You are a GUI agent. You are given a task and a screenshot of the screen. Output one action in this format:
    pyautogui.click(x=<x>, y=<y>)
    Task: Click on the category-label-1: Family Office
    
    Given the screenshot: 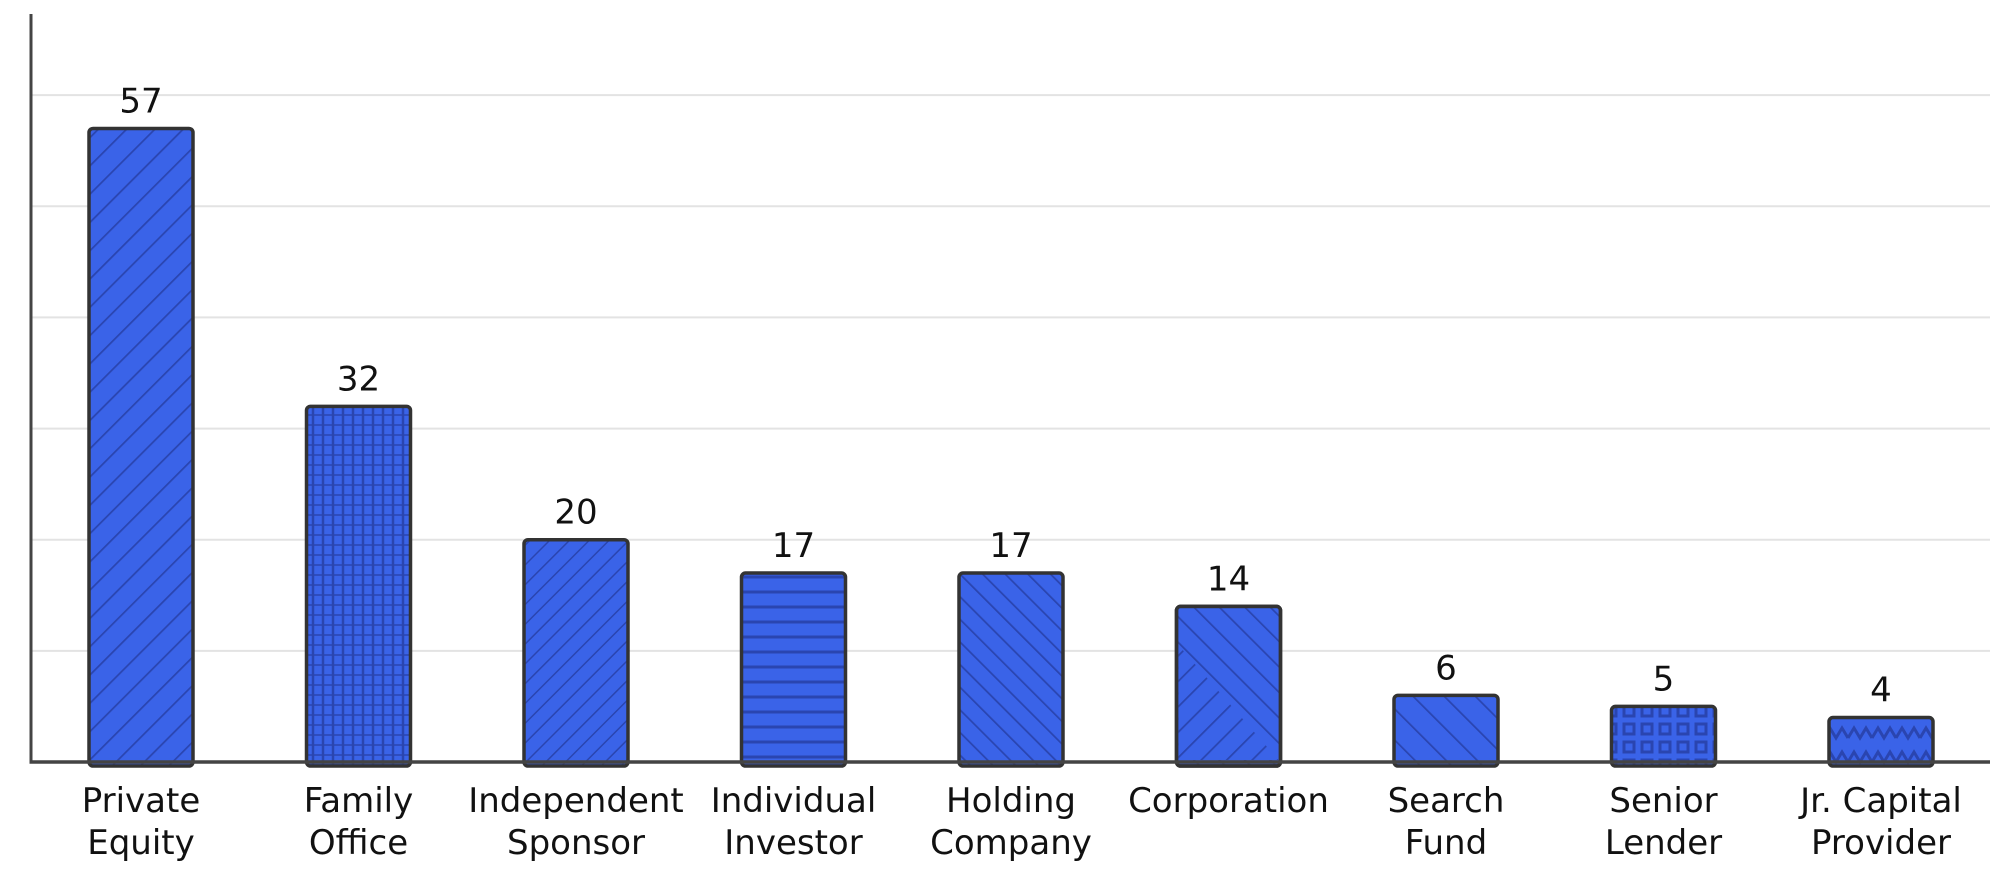 What is the action you would take?
    pyautogui.click(x=358, y=822)
    